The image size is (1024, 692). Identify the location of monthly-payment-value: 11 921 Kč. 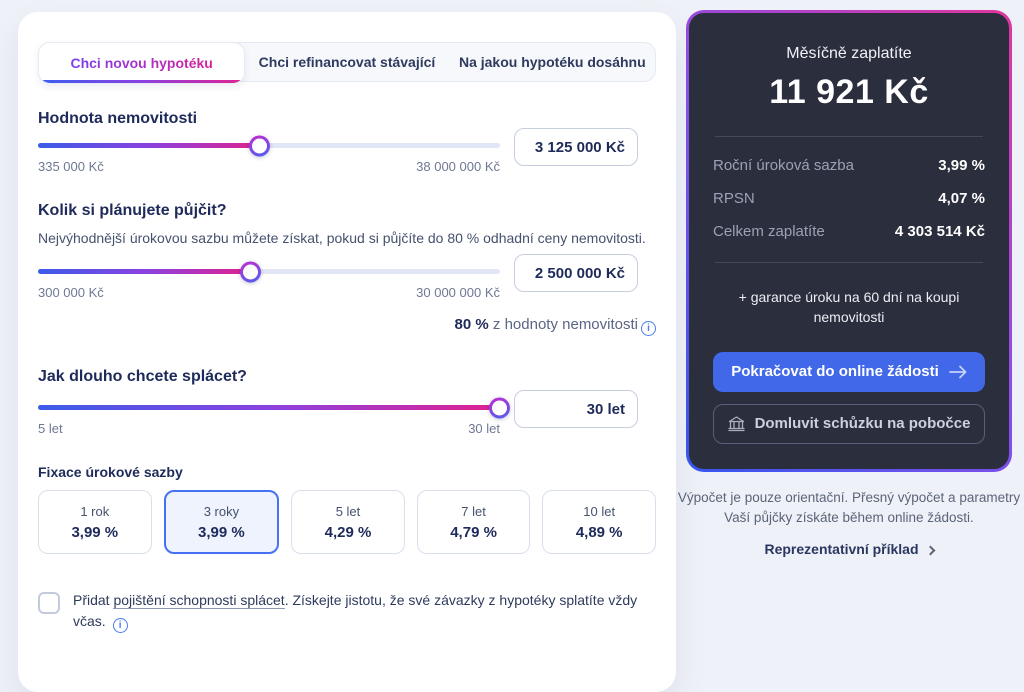
(849, 92).